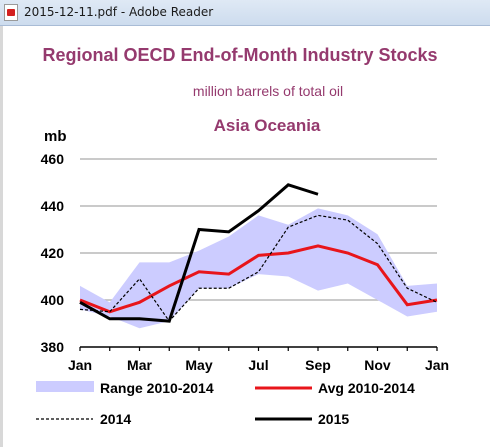  What do you see at coordinates (225, 403) in the screenshot?
I see `legend: Range 2010-2014 Avg 2010-2014 2014 2015` at bounding box center [225, 403].